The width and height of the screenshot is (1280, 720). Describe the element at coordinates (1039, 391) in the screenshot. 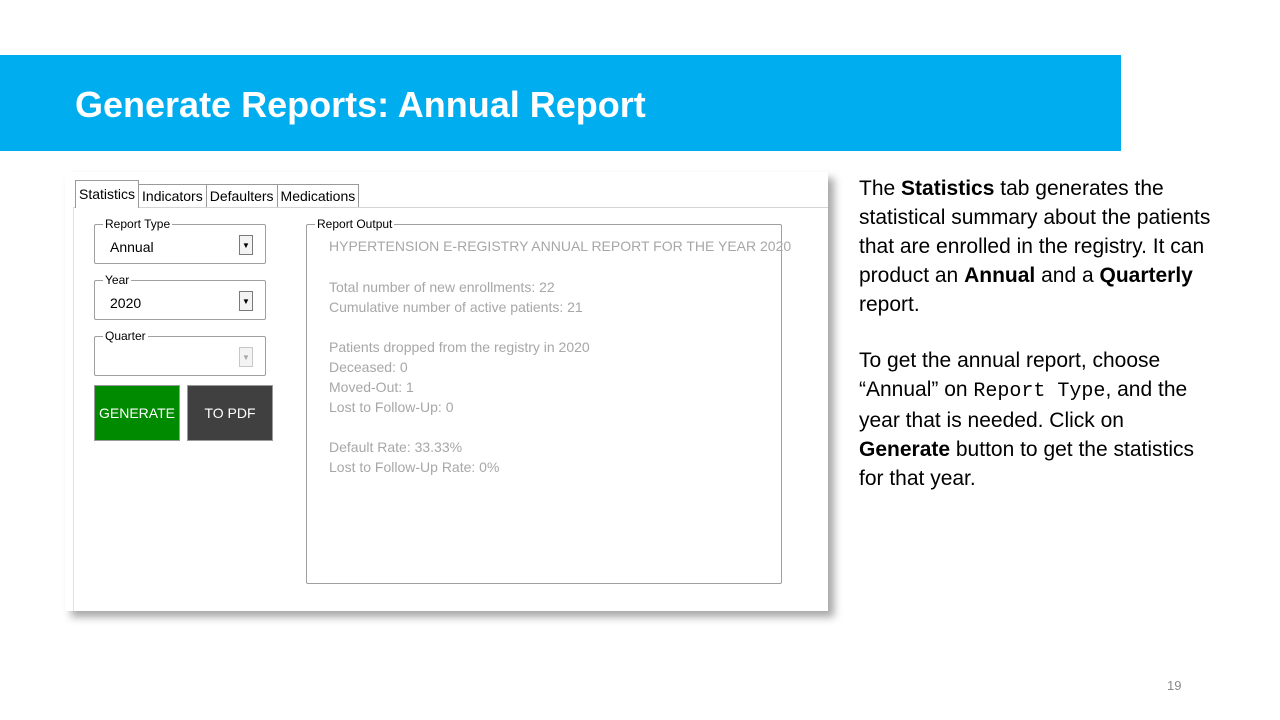

I see `code-run: Report Type` at that location.